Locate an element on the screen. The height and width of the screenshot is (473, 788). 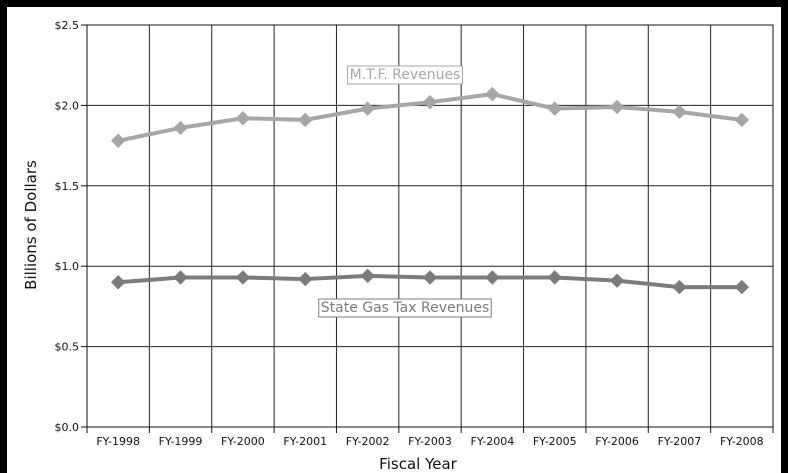
series-labels: M.T.F. Revenues State Gas Tax Revenues is located at coordinates (405, 191).